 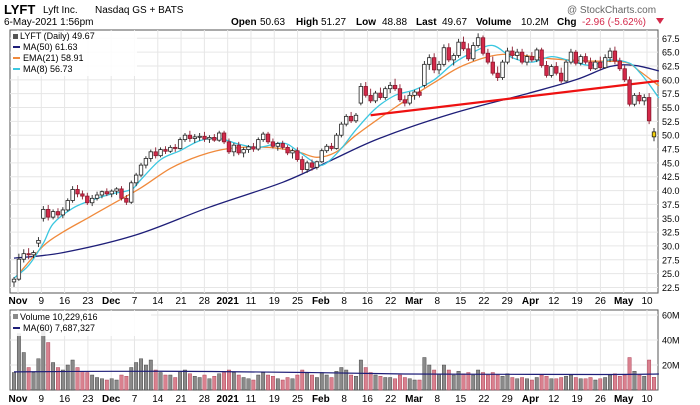 I want to click on volume-ma60-line, so click(x=336, y=373).